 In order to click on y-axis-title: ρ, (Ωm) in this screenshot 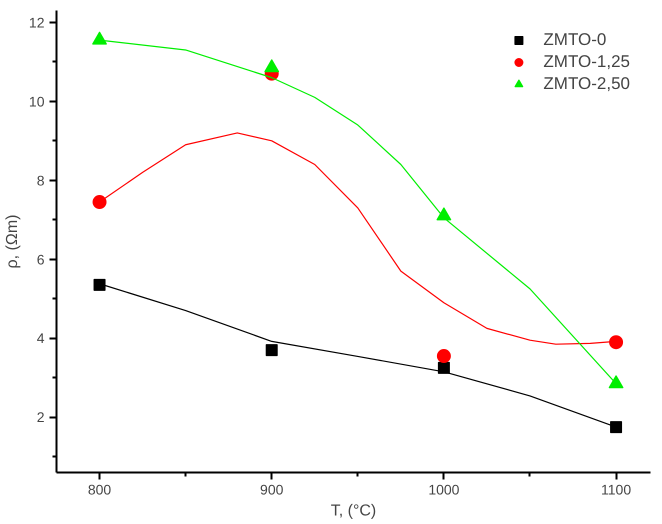, I will do `click(12, 241)`.